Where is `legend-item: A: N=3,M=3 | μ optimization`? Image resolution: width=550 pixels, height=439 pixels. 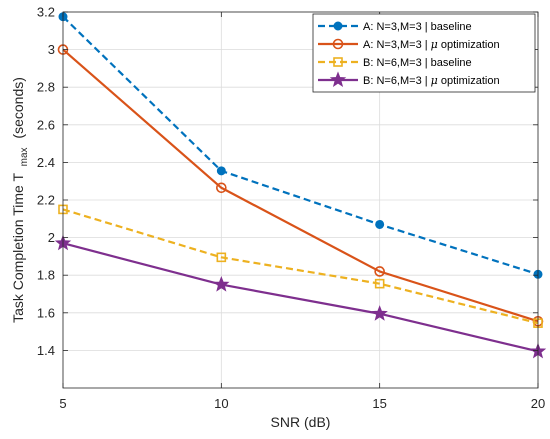 legend-item: A: N=3,M=3 | μ optimization is located at coordinates (409, 44).